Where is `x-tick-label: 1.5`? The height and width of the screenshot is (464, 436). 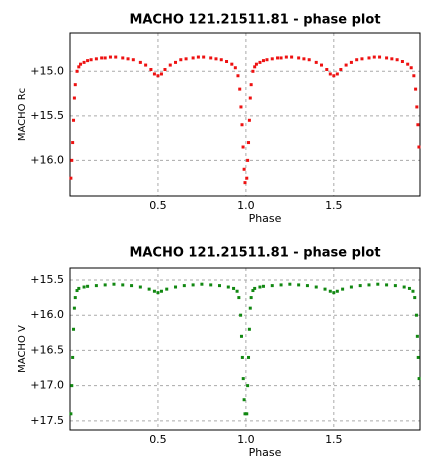 x-tick-label: 1.5 is located at coordinates (334, 205).